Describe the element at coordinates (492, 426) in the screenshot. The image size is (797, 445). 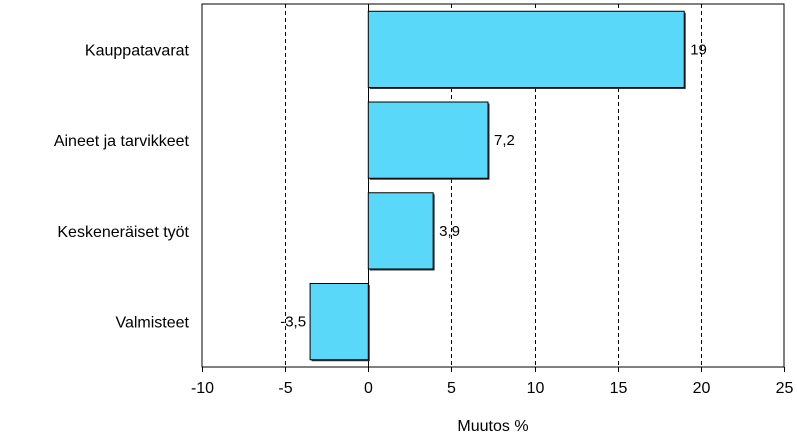
I see `x-axis-title: Muutos %` at that location.